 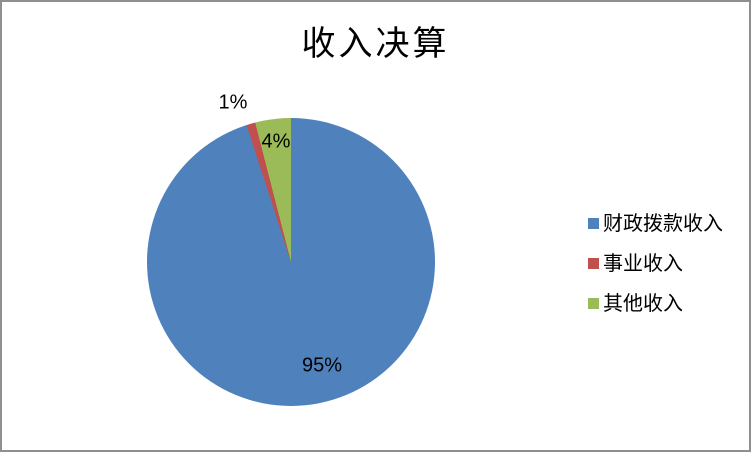 I want to click on legend-item-fiscal: 财政拨款收入, so click(x=655, y=223).